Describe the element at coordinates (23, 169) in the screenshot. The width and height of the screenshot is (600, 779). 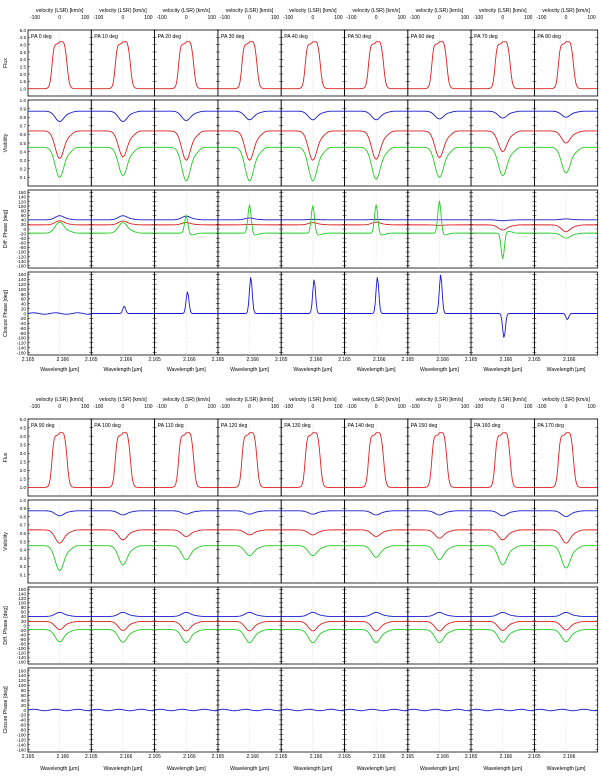
I see `y-tick-label: 0.2` at that location.